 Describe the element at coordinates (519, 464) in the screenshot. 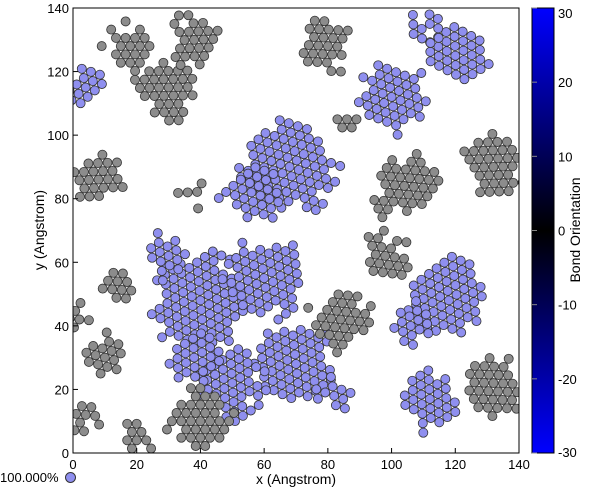

I see `x-tick-label: 140` at that location.